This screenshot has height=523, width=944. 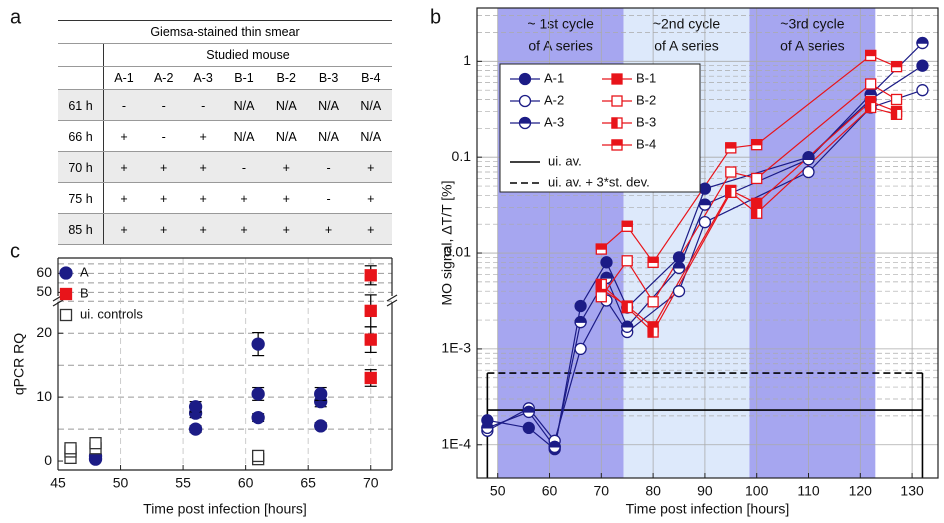 I want to click on y-tick-label: 1E-3, so click(x=456, y=348).